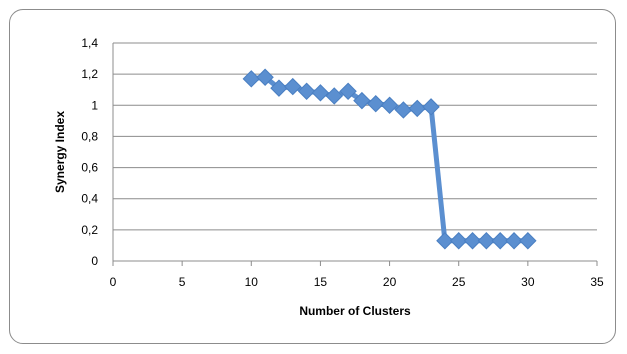 This screenshot has height=354, width=627. Describe the element at coordinates (113, 282) in the screenshot. I see `x-tick-label: 0` at that location.